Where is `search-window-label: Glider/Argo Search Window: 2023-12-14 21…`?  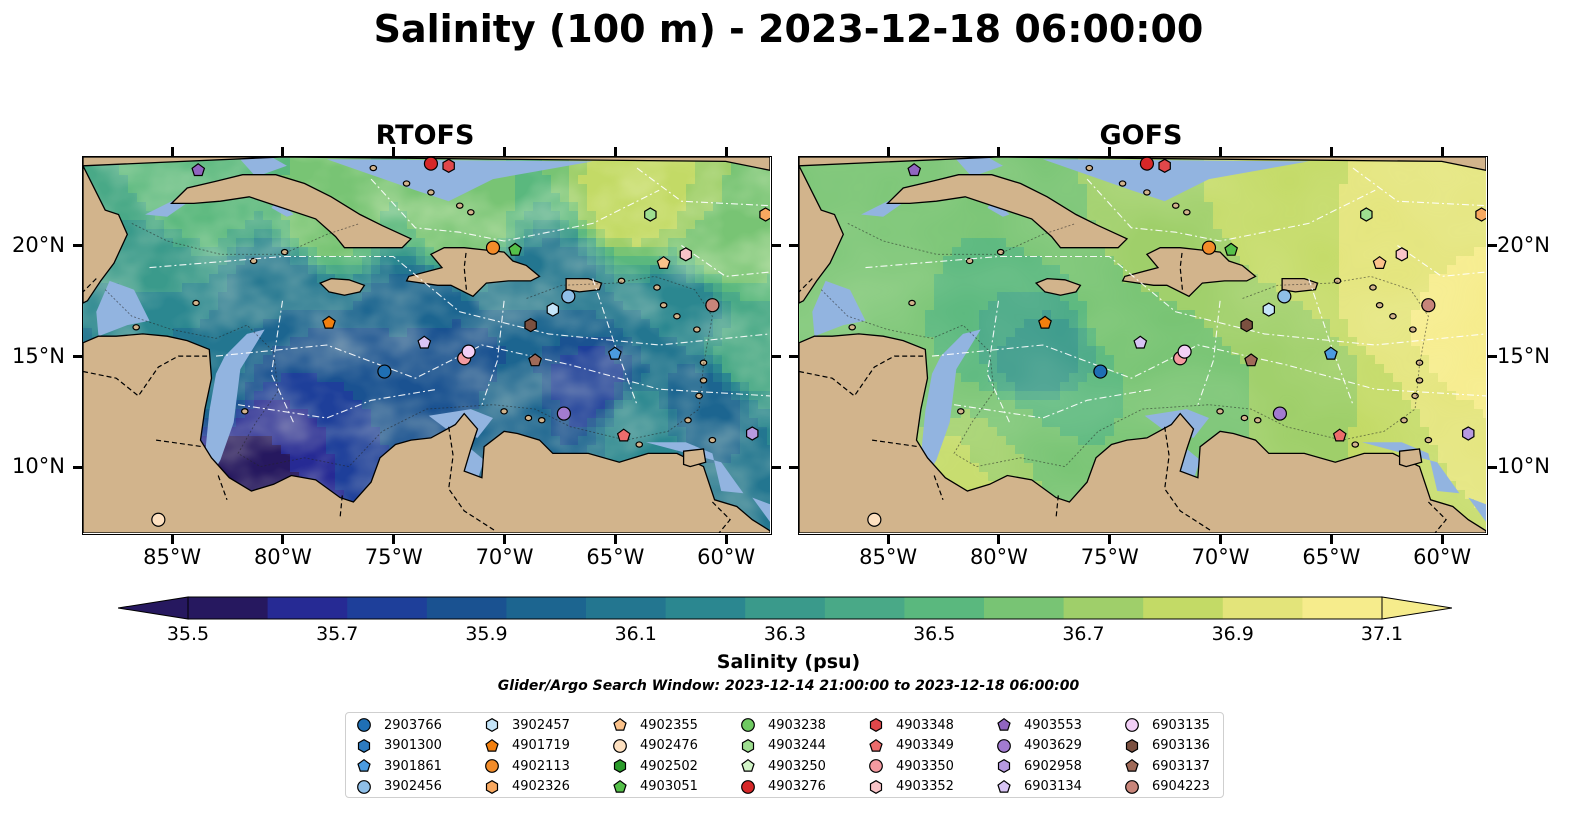 search-window-label: Glider/Argo Search Window: 2023-12-14 21… is located at coordinates (788, 686).